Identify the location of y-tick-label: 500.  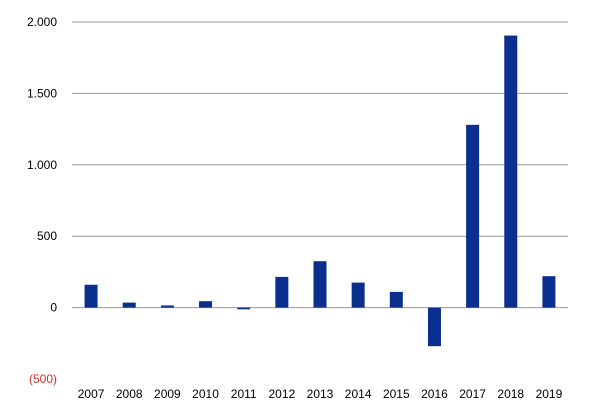
(47, 236).